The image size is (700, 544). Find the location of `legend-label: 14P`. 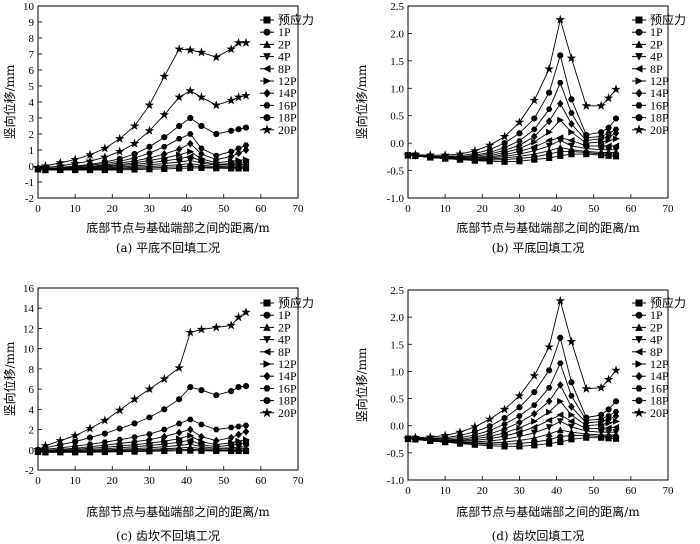

legend-label: 14P is located at coordinates (659, 93).